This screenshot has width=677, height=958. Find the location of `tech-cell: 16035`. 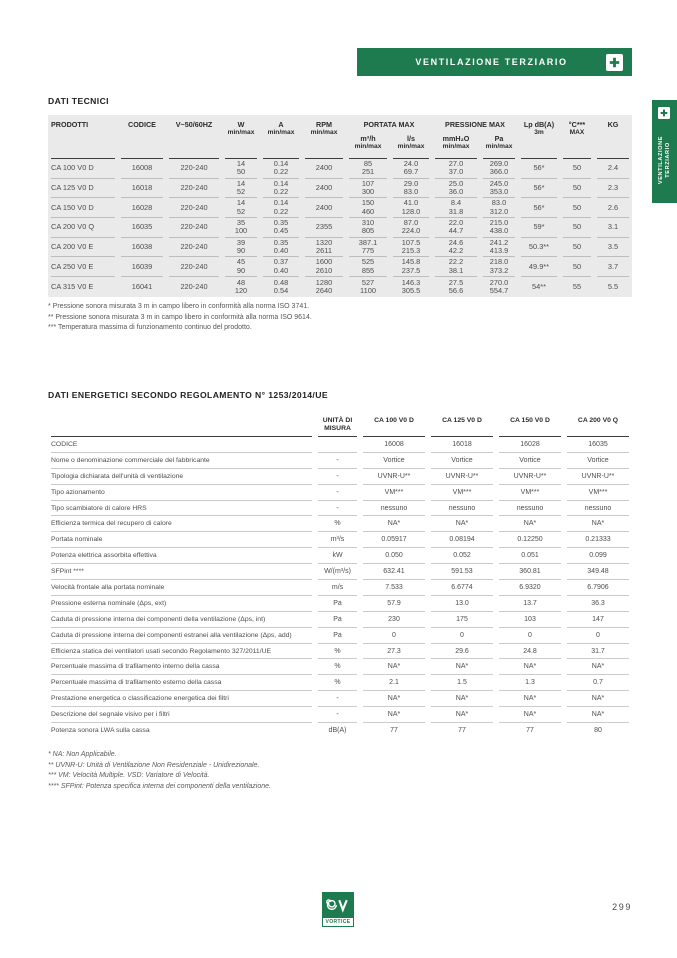

tech-cell: 16035 is located at coordinates (142, 228).